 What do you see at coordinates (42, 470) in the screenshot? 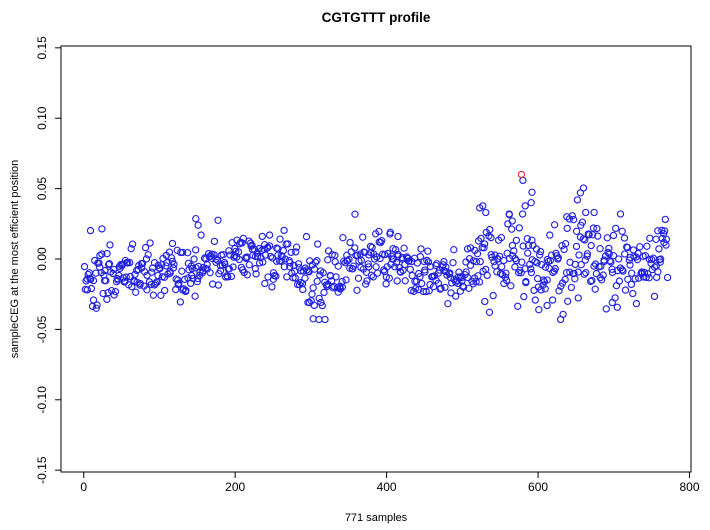
I see `y-tick-label: -0.15` at bounding box center [42, 470].